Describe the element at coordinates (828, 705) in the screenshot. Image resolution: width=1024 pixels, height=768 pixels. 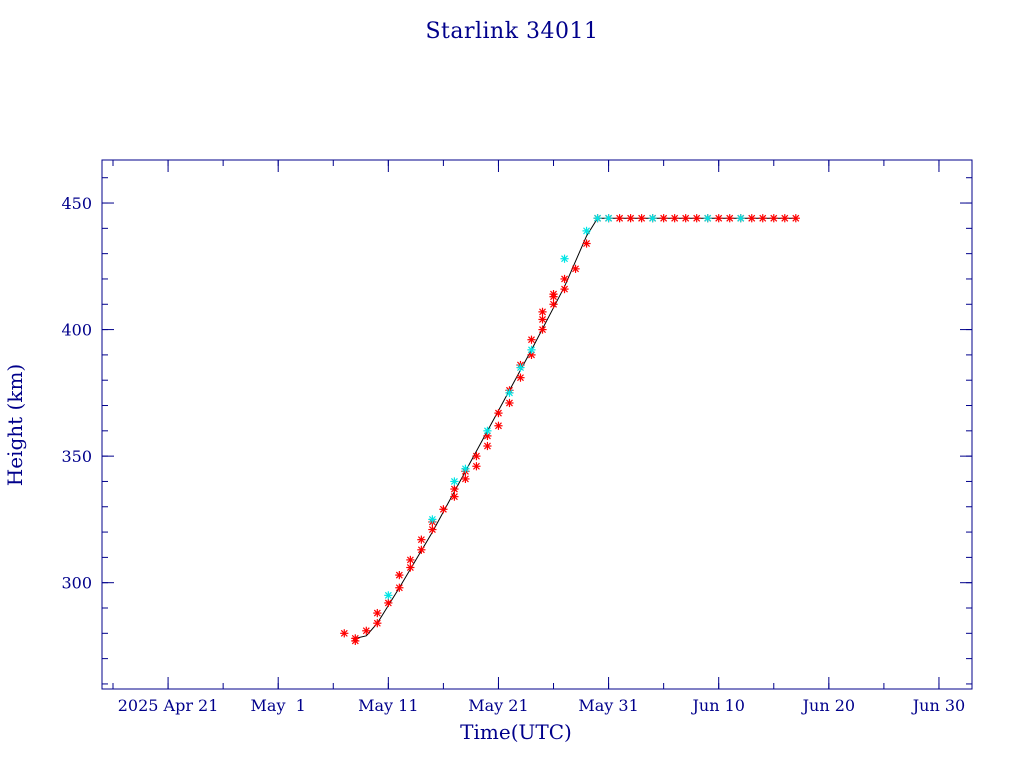
I see `x-tick-label: Jun 20` at that location.